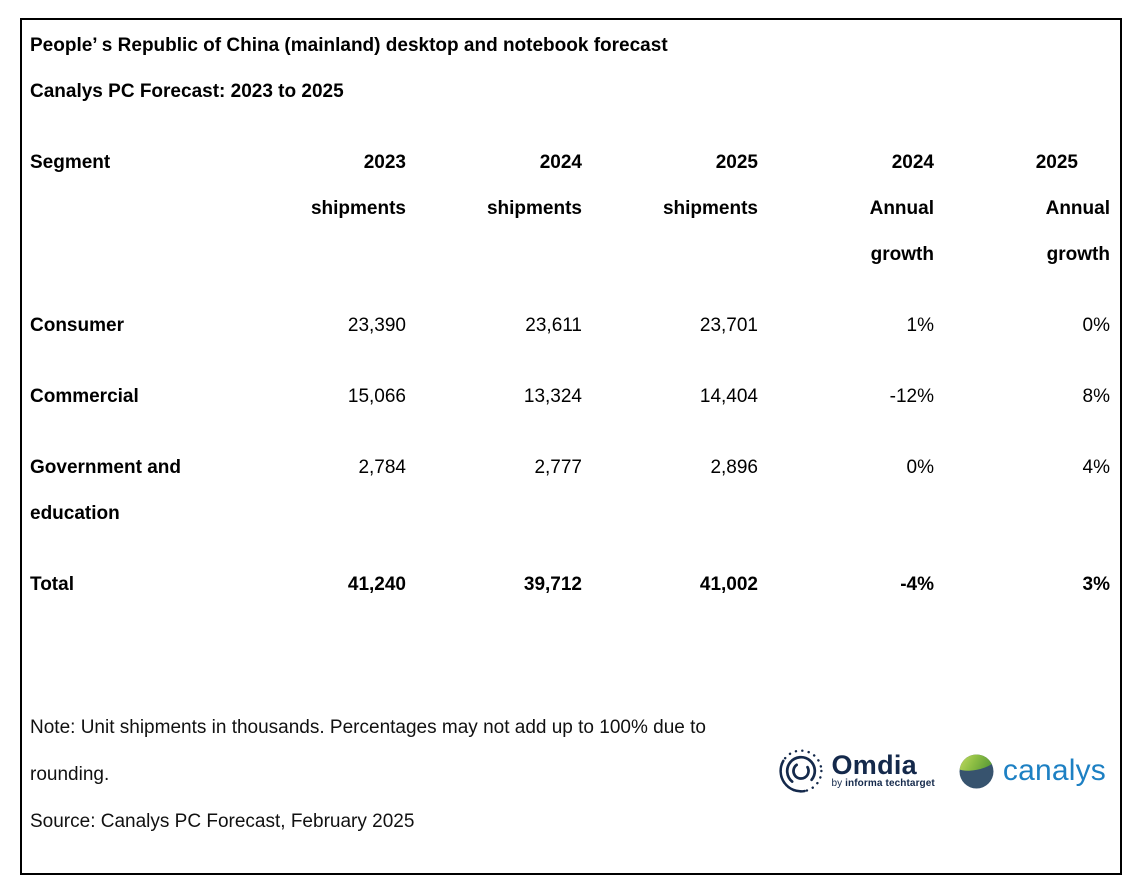 This screenshot has height=894, width=1142. I want to click on omdia-wordmark: Omdia, so click(874, 764).